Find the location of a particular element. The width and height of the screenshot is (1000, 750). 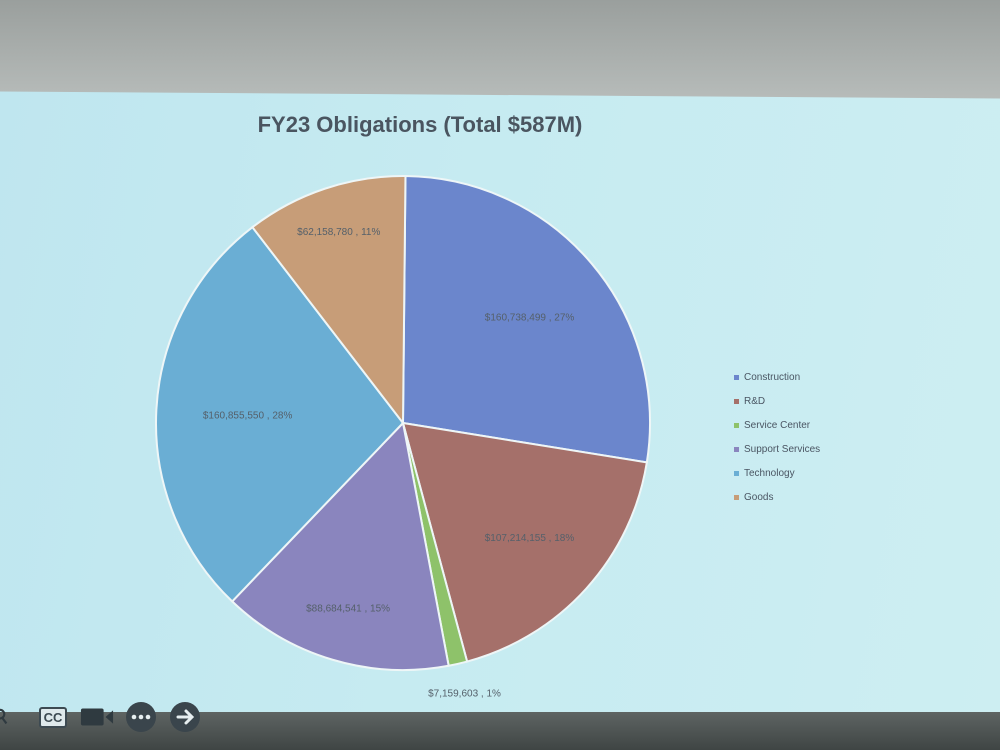

data-label-construction: $160,738,499 , 27% is located at coordinates (530, 317).